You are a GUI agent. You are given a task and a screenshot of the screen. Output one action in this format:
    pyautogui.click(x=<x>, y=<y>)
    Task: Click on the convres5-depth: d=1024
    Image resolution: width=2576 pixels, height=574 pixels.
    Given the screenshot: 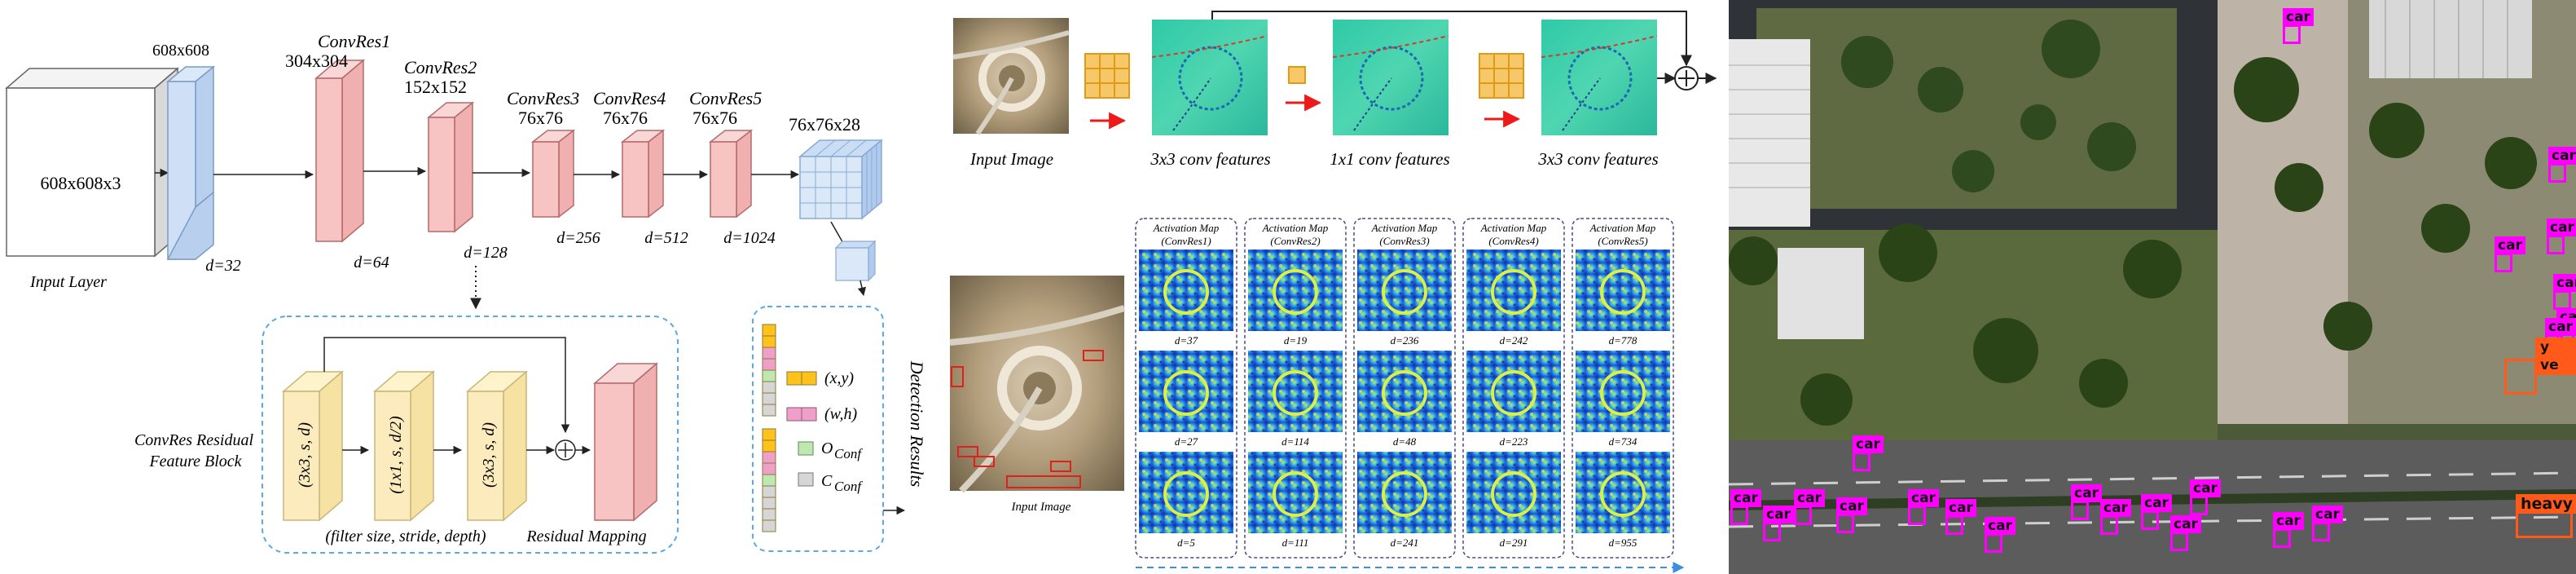 What is the action you would take?
    pyautogui.click(x=749, y=238)
    